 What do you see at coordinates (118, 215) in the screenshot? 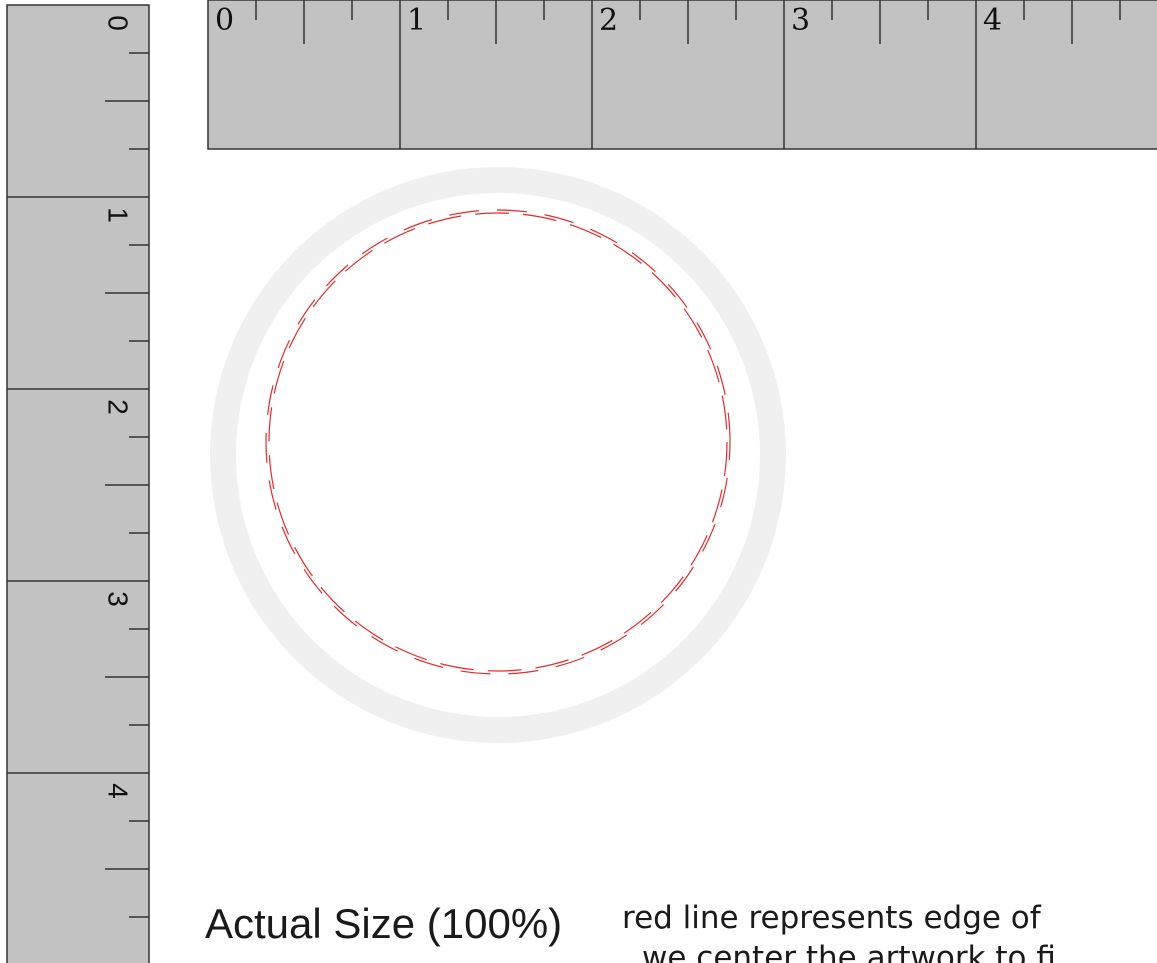
I see `left-ruler-label: 1` at bounding box center [118, 215].